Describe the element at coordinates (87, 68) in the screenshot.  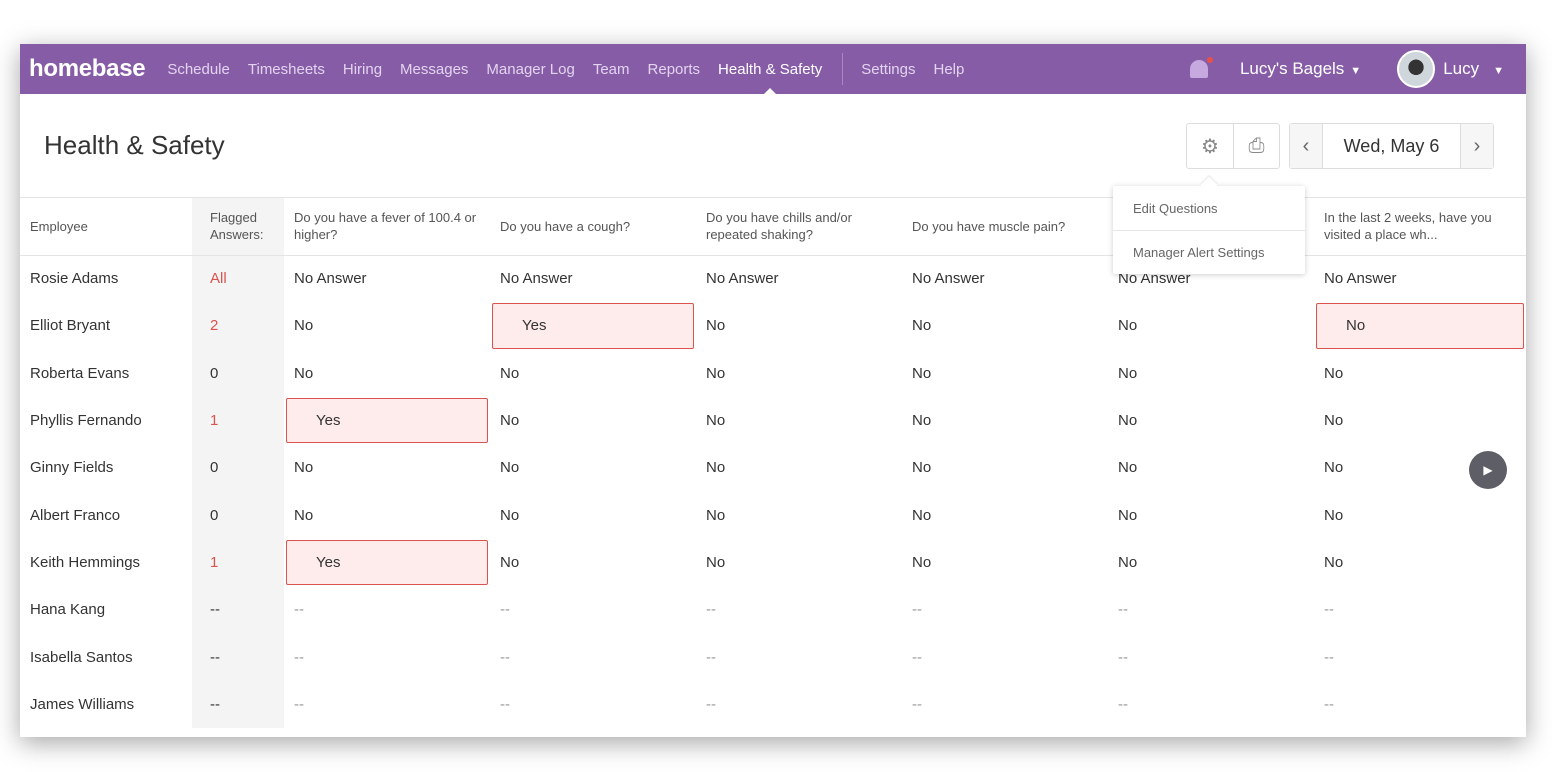
I see `logo: homebase` at that location.